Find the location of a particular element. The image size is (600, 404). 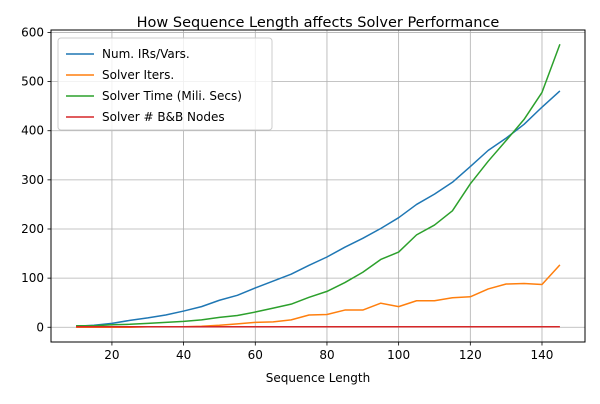

y-tick-label: 400 is located at coordinates (32, 131).